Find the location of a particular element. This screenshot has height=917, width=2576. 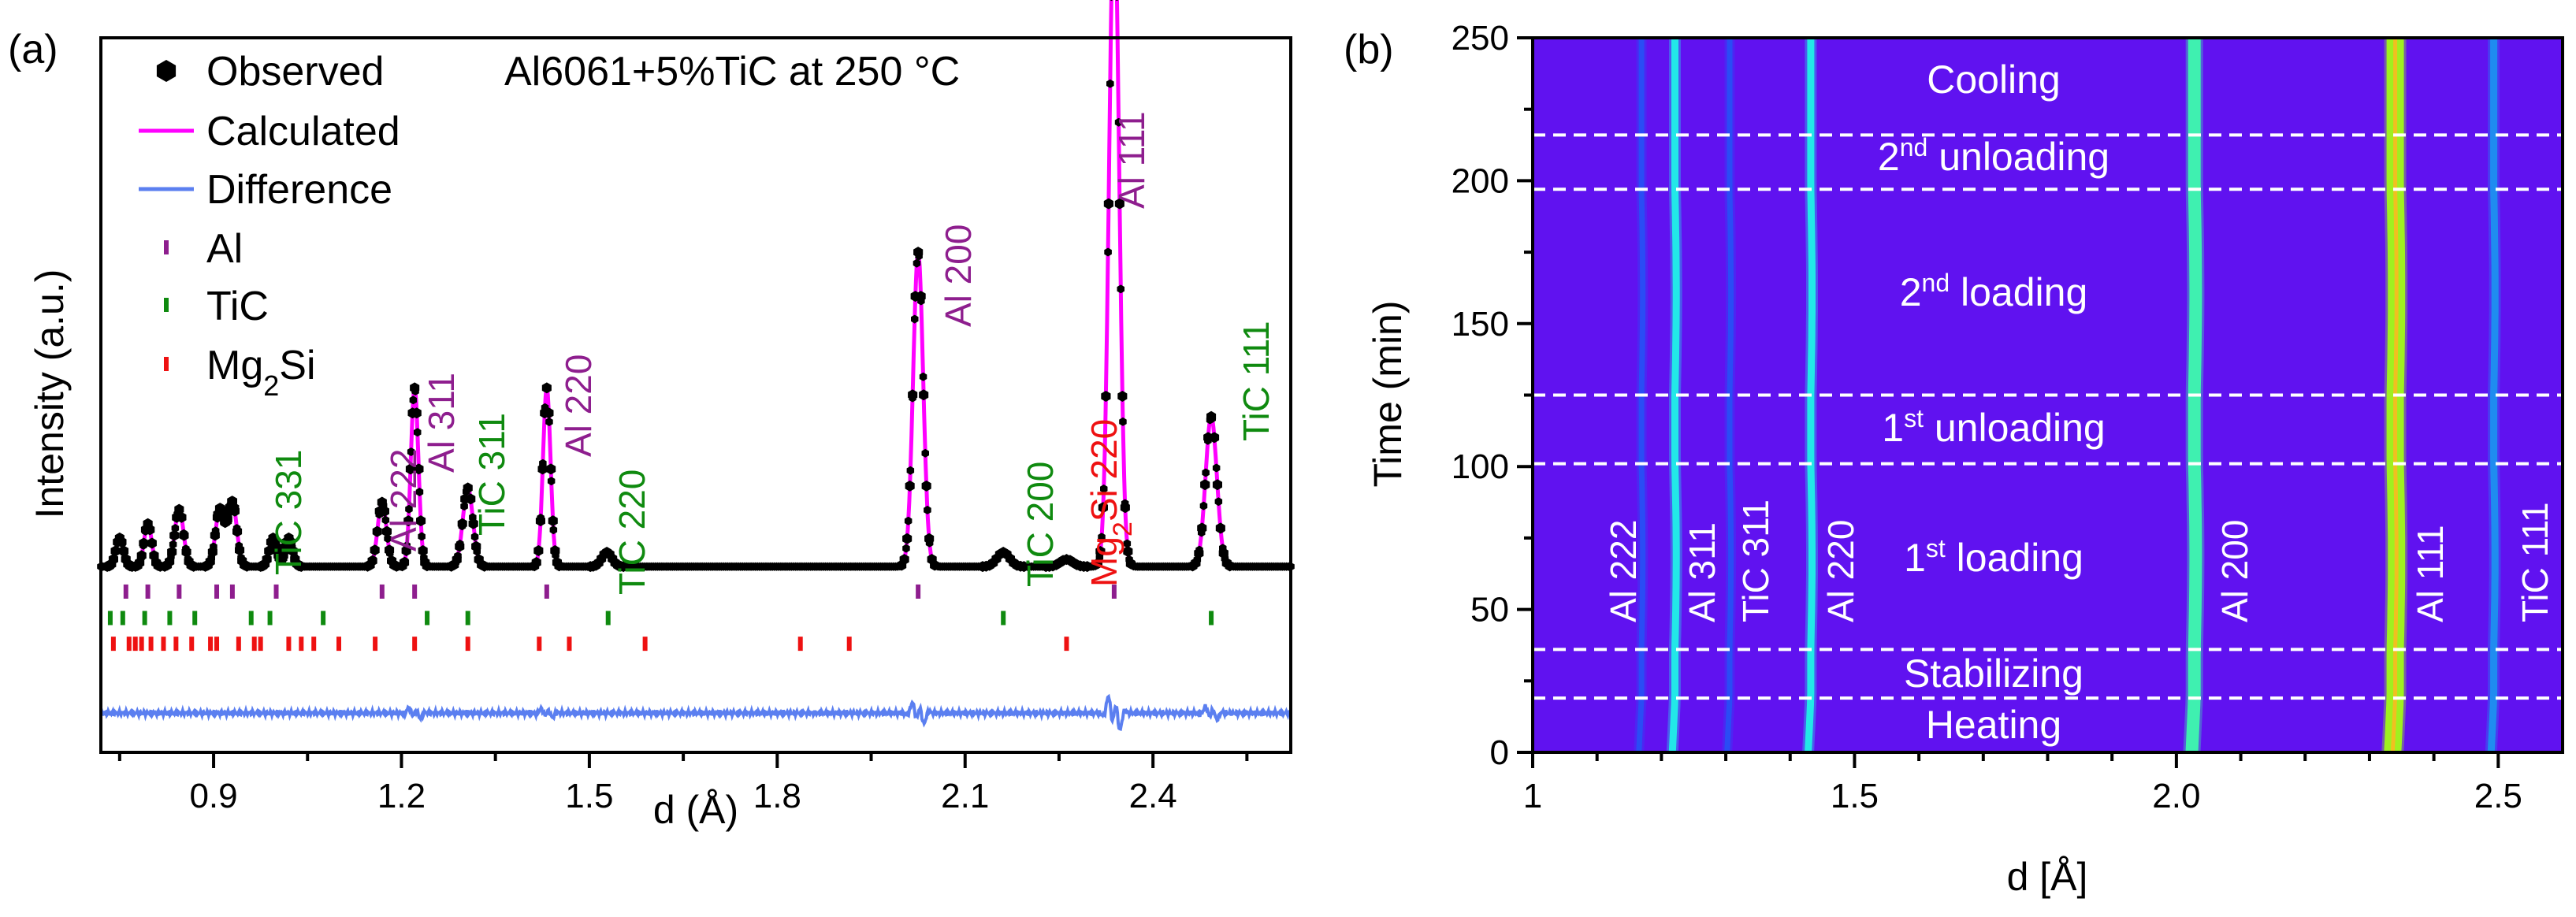

legend-calculated-label: Calculated is located at coordinates (303, 131).